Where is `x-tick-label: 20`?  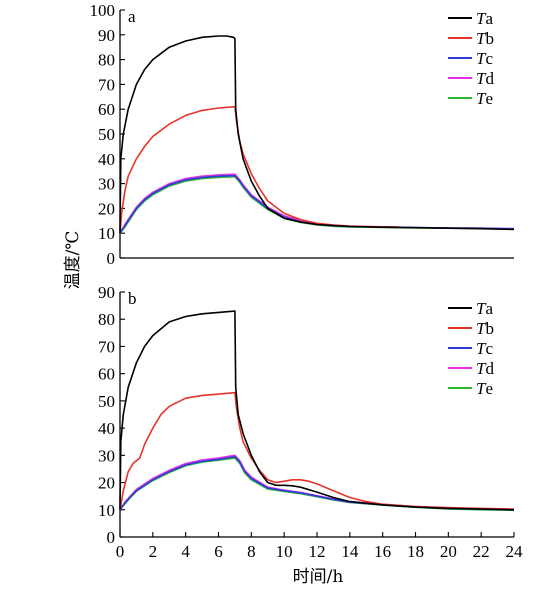
x-tick-label: 20 is located at coordinates (448, 551).